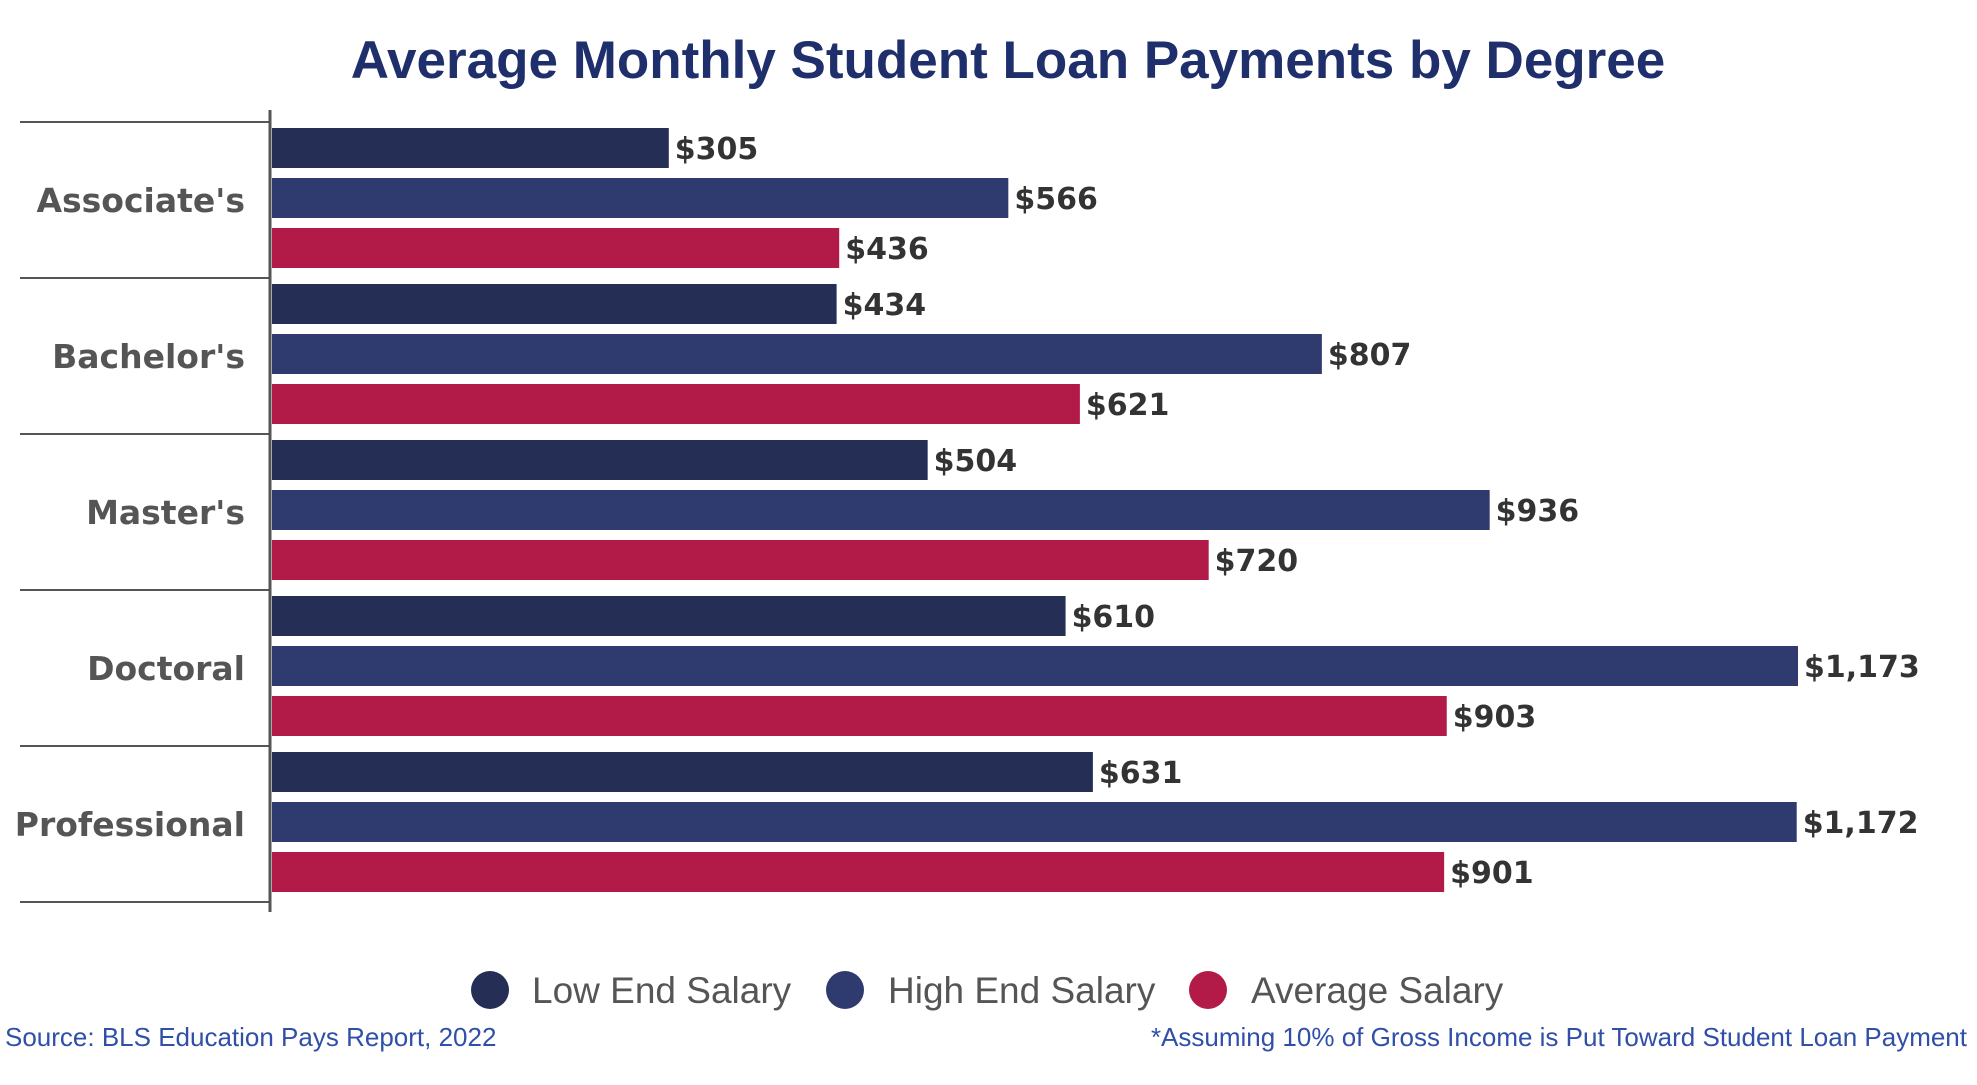 This screenshot has width=1977, height=1085. Describe the element at coordinates (885, 305) in the screenshot. I see `bar-value-label: $434` at that location.